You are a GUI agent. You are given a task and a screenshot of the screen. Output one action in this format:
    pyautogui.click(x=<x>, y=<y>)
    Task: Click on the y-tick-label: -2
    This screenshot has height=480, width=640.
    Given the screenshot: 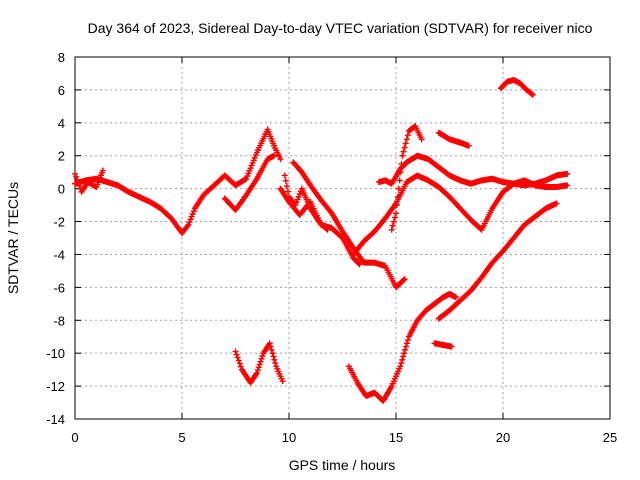 What is the action you would take?
    pyautogui.click(x=59, y=222)
    